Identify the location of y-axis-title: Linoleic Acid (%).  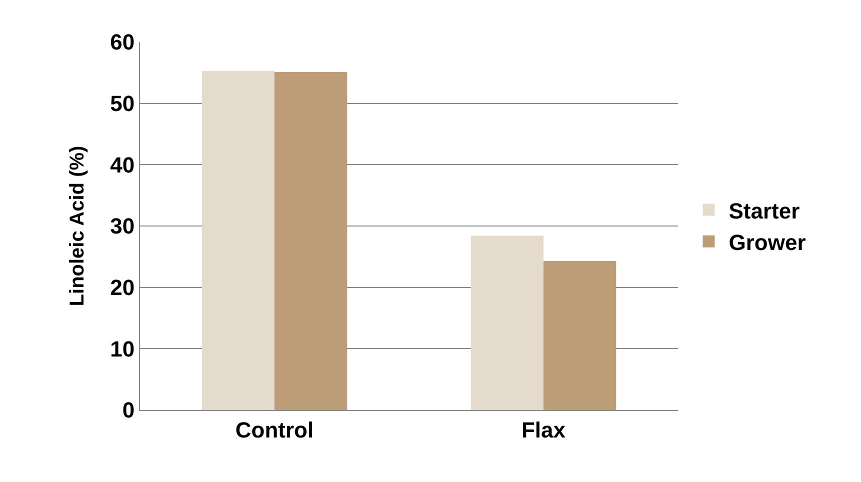
(77, 226).